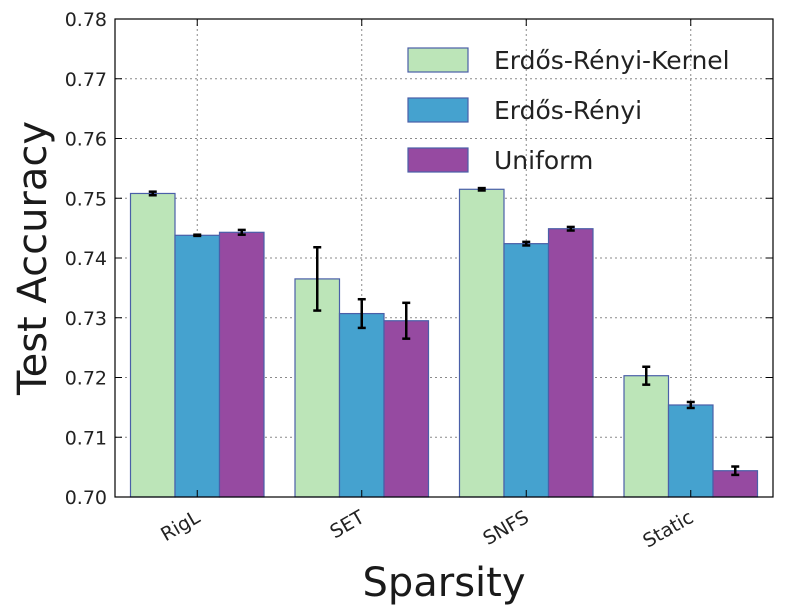  Describe the element at coordinates (86, 319) in the screenshot. I see `y-tick-label: 0.73` at that location.